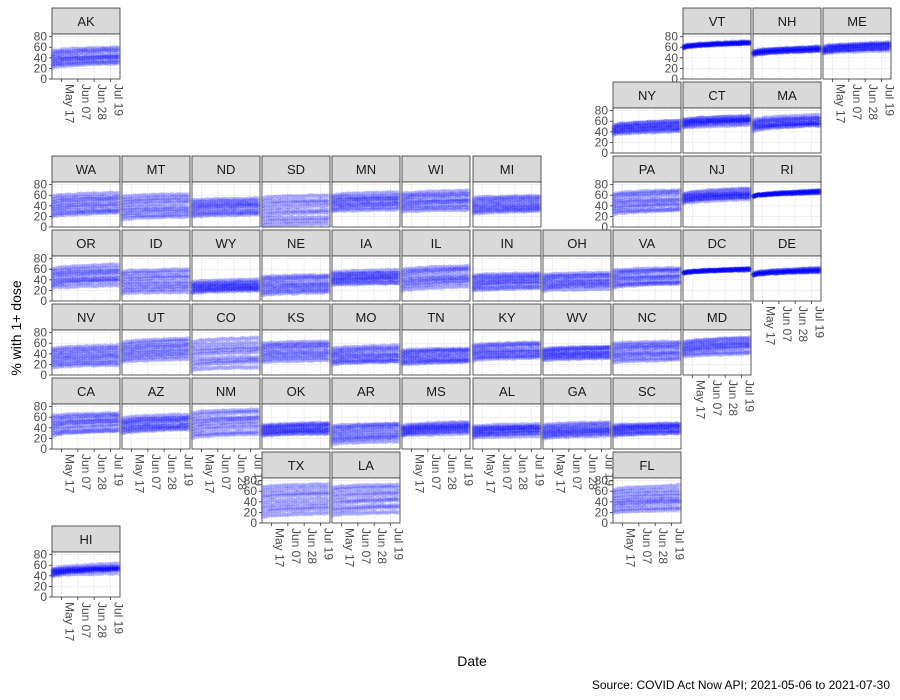  What do you see at coordinates (296, 169) in the screenshot?
I see `panel-strip-label: SD` at bounding box center [296, 169].